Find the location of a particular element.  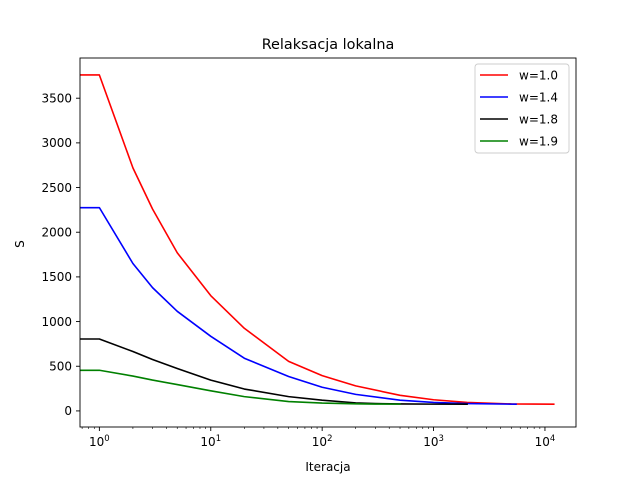

y-tick-label: 3000 is located at coordinates (56, 143).